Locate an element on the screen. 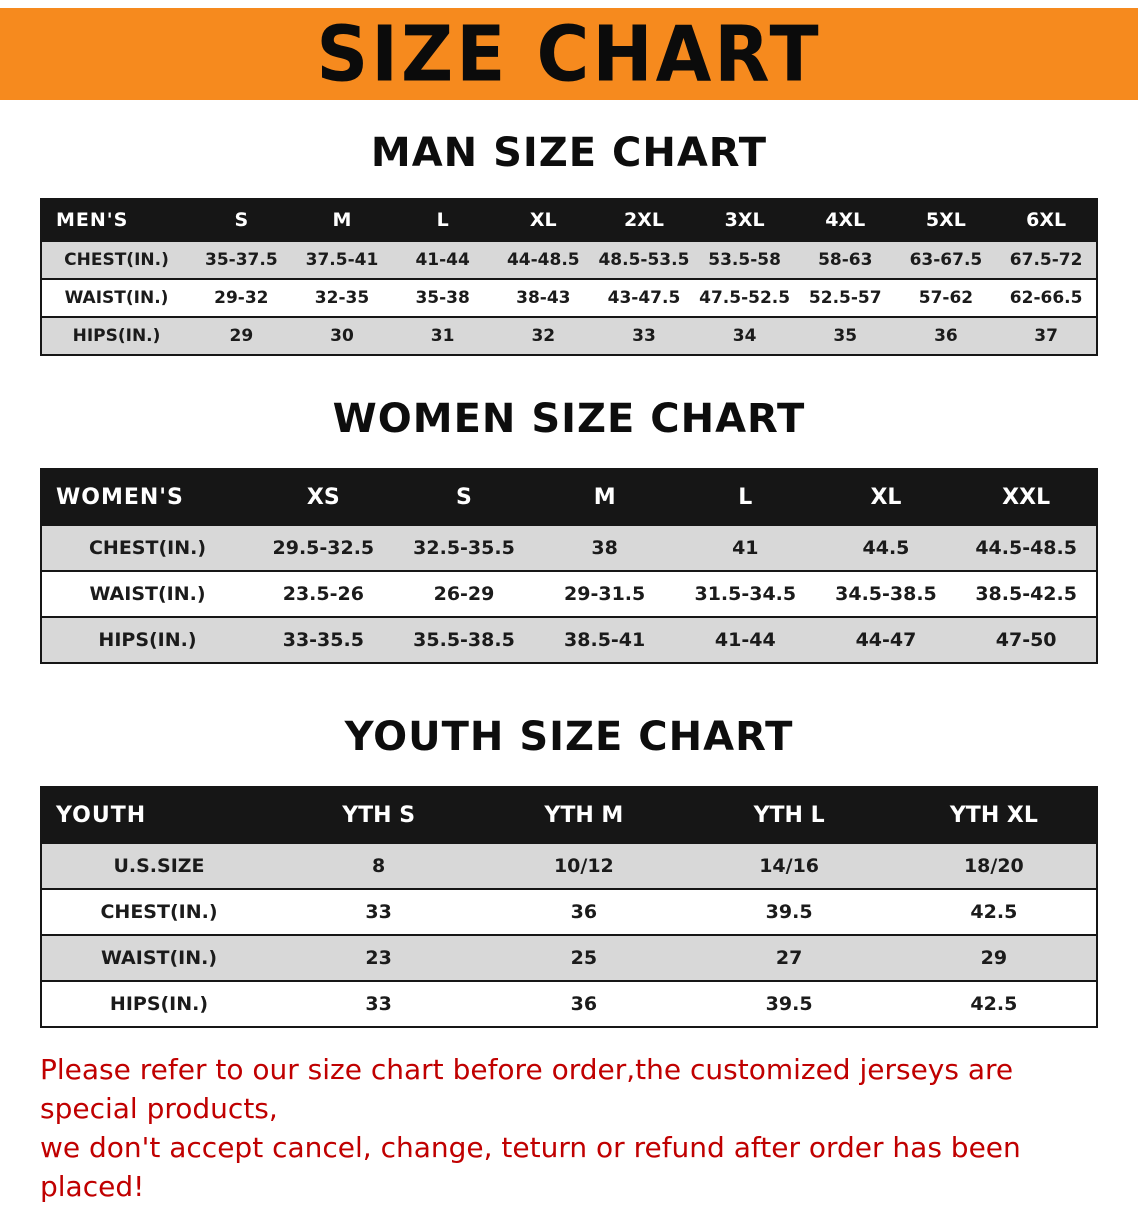  measurement-value: 35.5-38.5 is located at coordinates (464, 639).